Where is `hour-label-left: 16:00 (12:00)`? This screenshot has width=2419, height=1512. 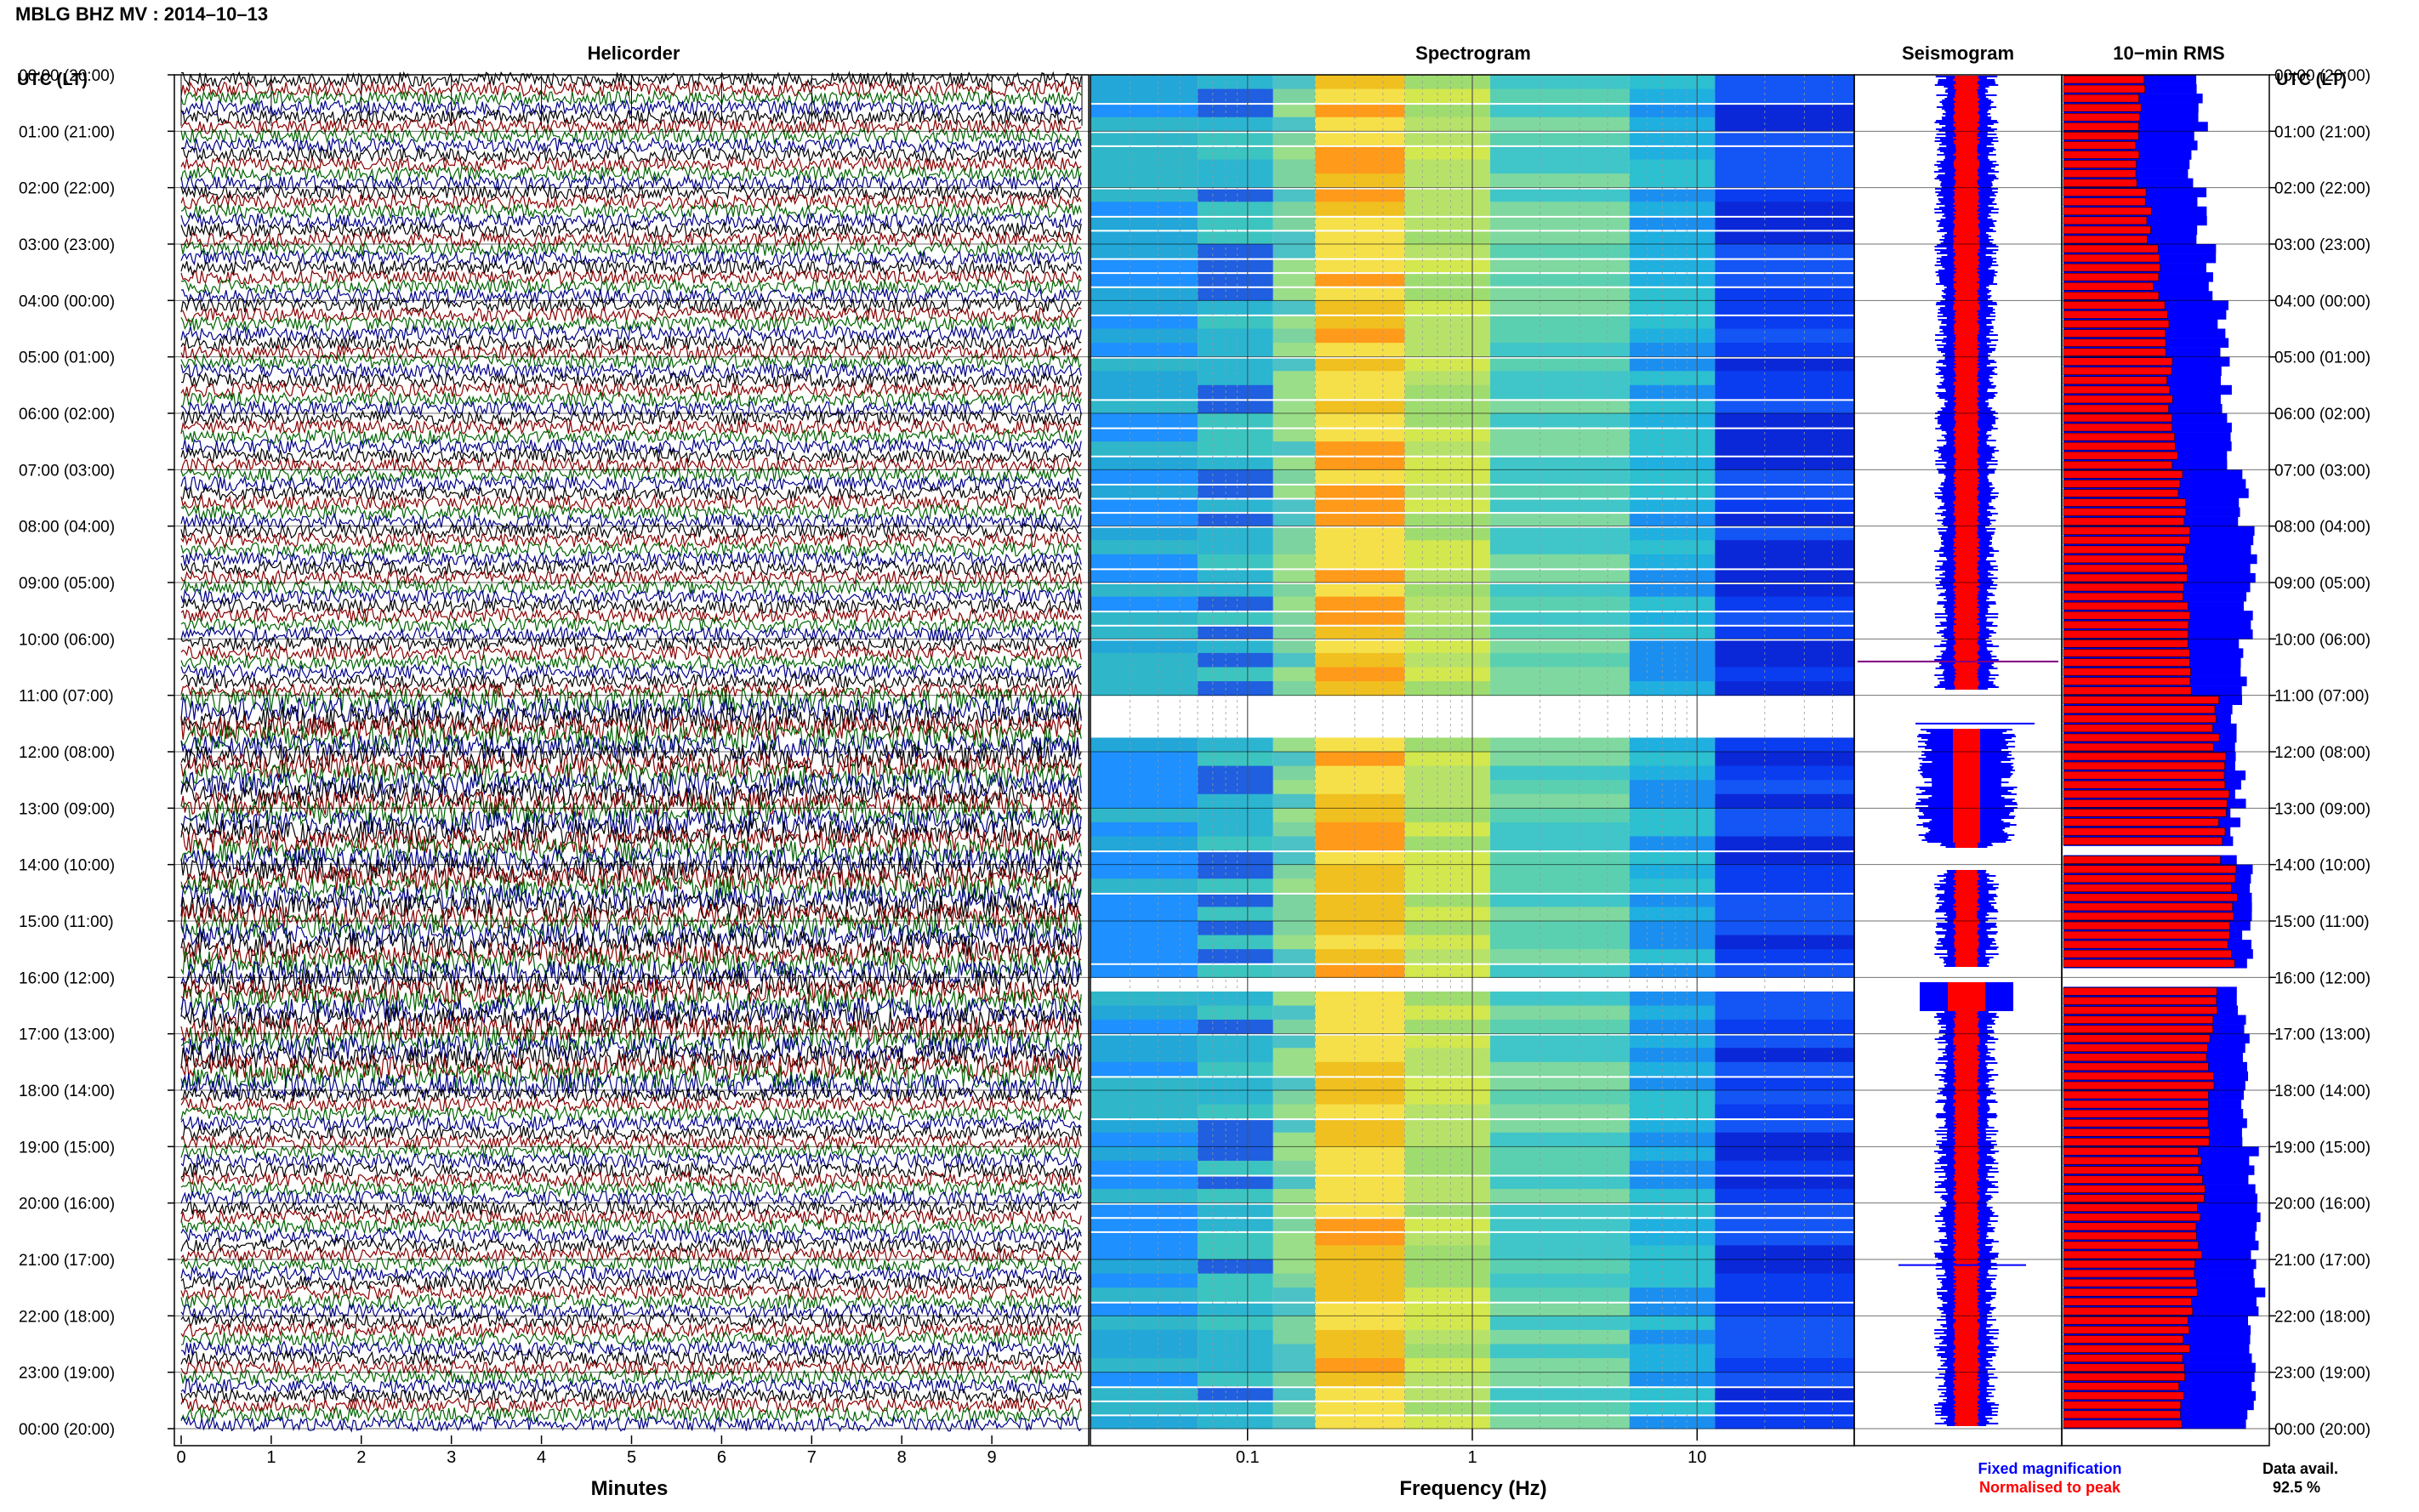
hour-label-left: 16:00 (12:00) is located at coordinates (67, 978).